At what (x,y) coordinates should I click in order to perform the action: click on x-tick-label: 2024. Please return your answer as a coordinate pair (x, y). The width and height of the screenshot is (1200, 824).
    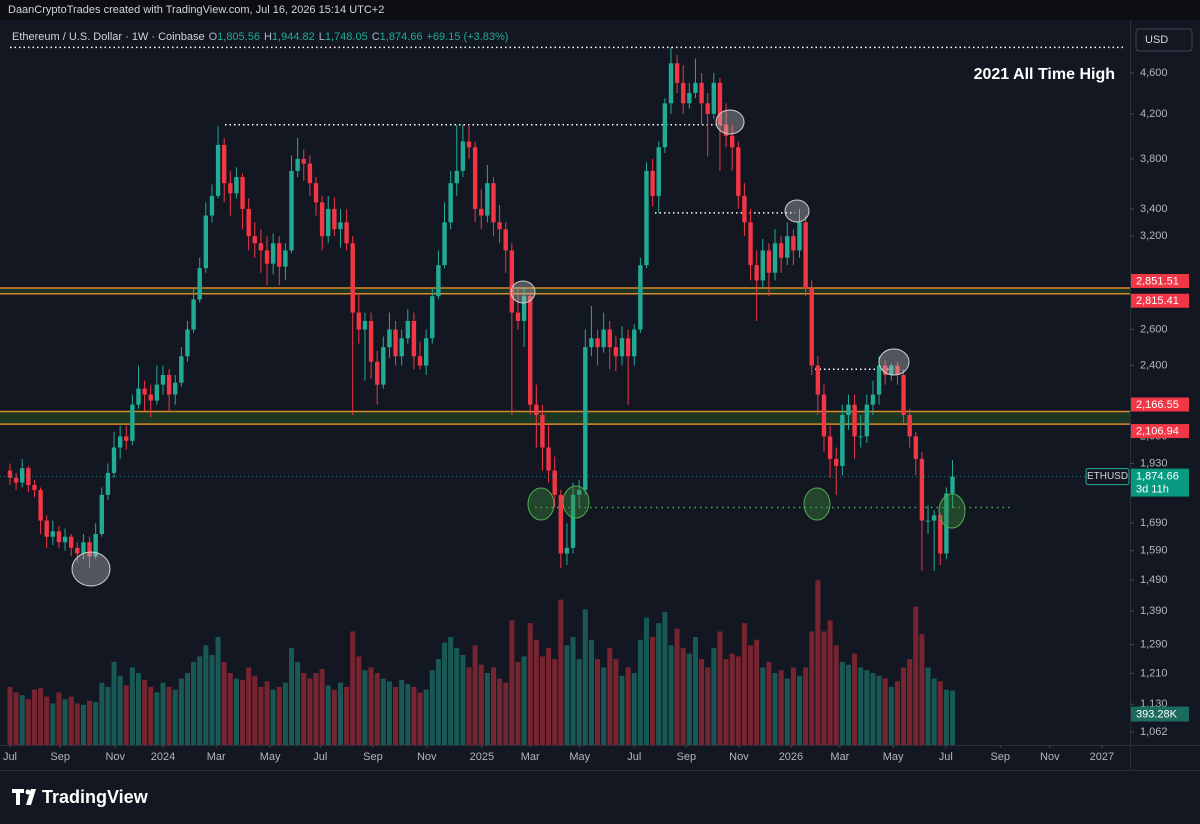
    Looking at the image, I should click on (163, 757).